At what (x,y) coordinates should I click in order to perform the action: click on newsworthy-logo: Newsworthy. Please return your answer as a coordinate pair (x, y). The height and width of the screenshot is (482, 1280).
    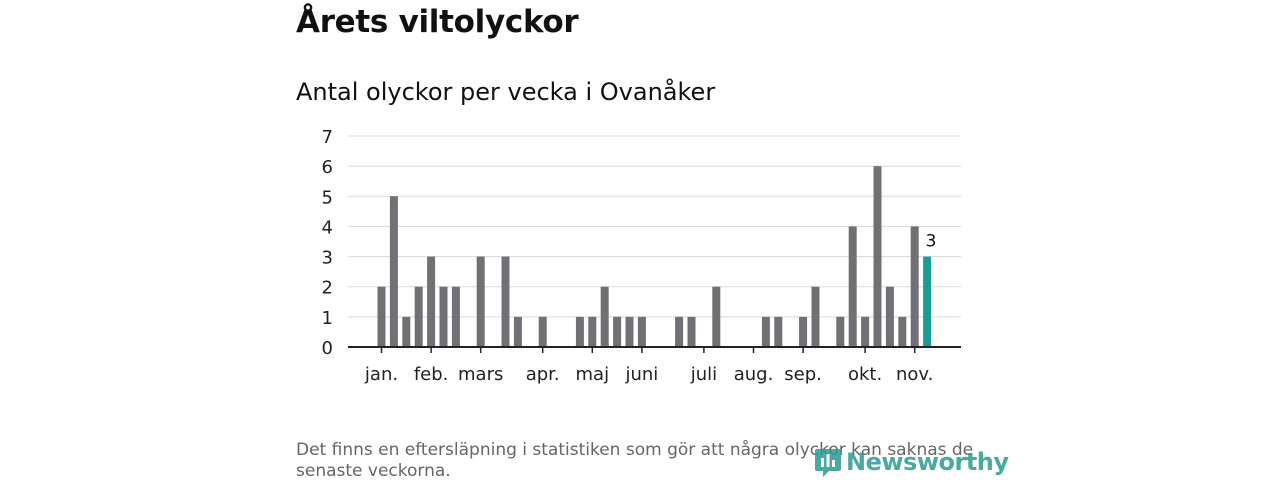
    Looking at the image, I should click on (911, 462).